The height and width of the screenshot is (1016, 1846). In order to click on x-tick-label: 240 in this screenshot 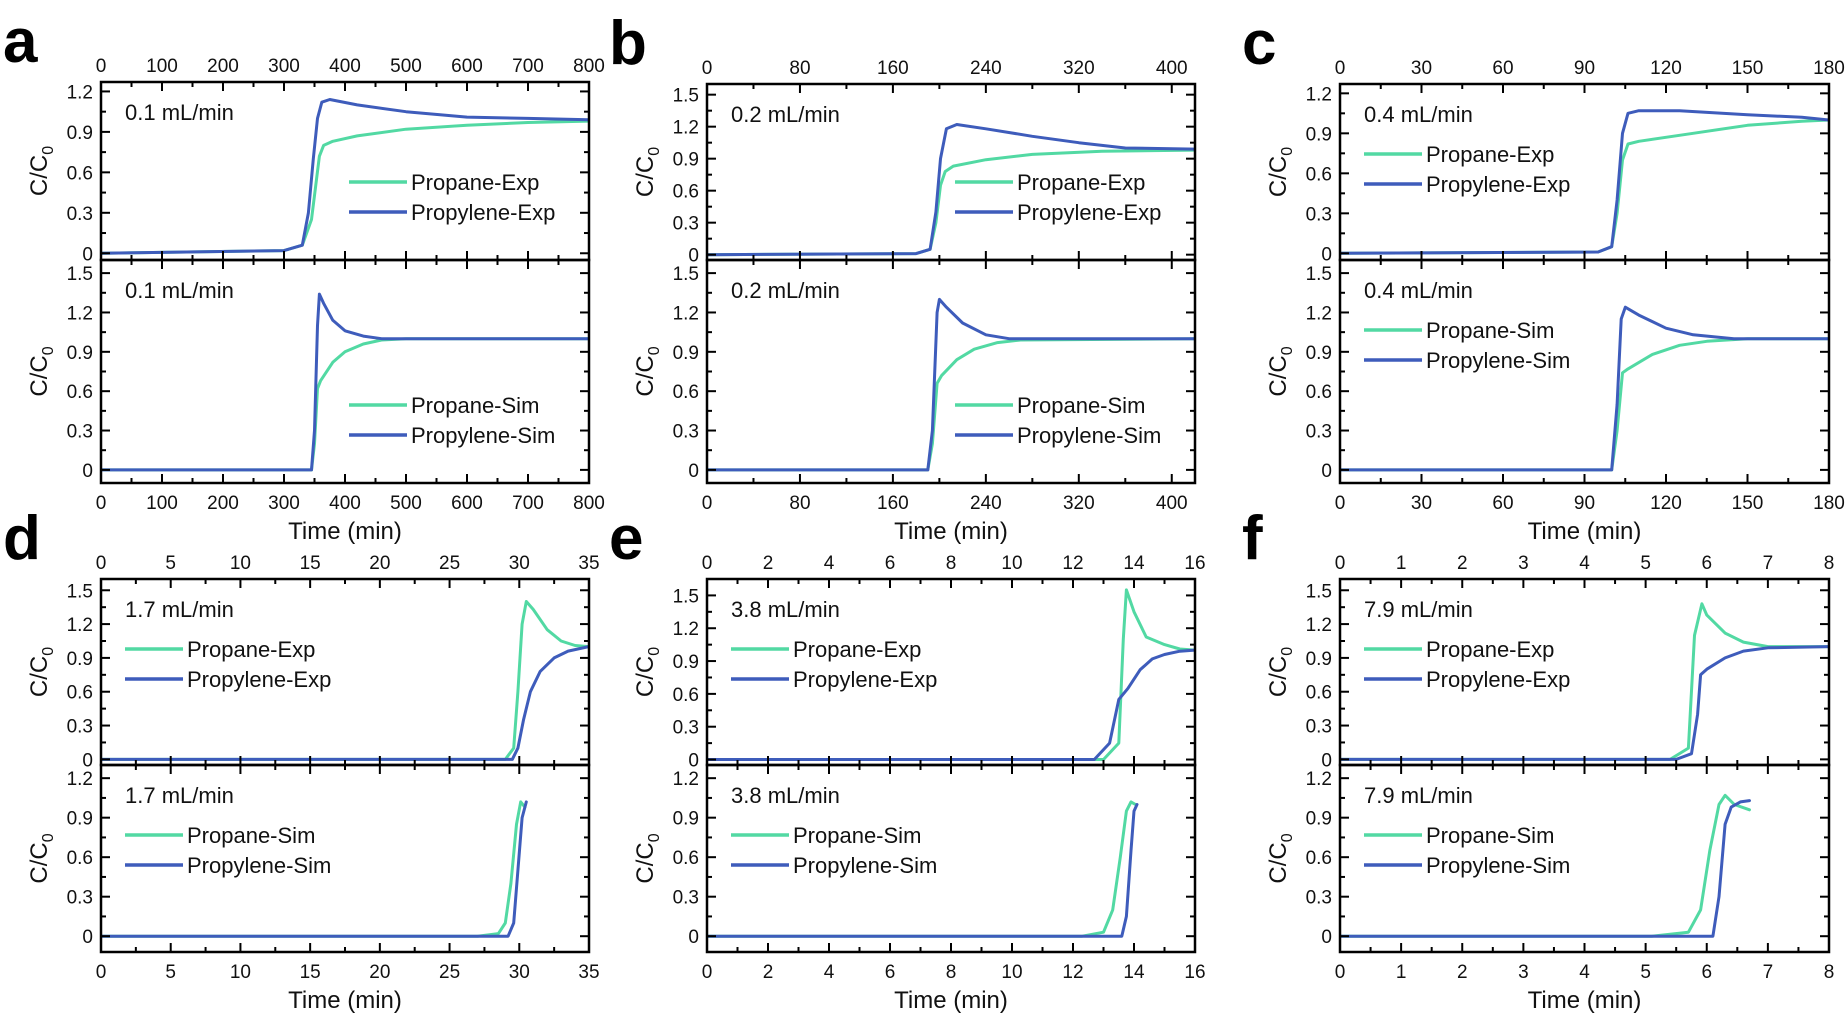, I will do `click(986, 503)`.